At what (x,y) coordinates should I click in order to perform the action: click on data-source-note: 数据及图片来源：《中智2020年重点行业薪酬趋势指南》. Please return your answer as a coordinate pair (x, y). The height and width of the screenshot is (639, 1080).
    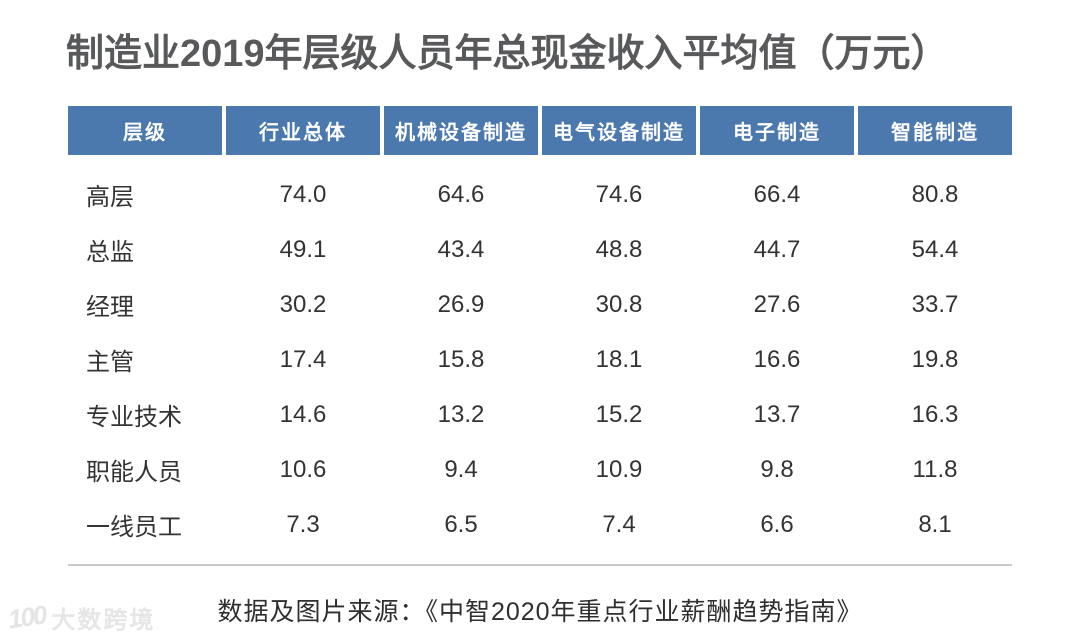
    Looking at the image, I should click on (540, 612).